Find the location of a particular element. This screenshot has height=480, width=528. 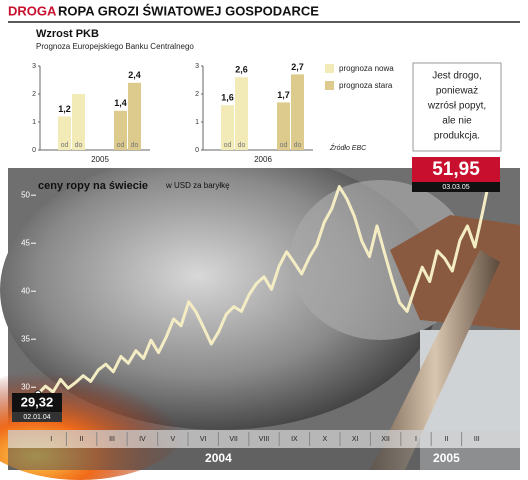

note-line: wzrósł popyt, is located at coordinates (456, 106).